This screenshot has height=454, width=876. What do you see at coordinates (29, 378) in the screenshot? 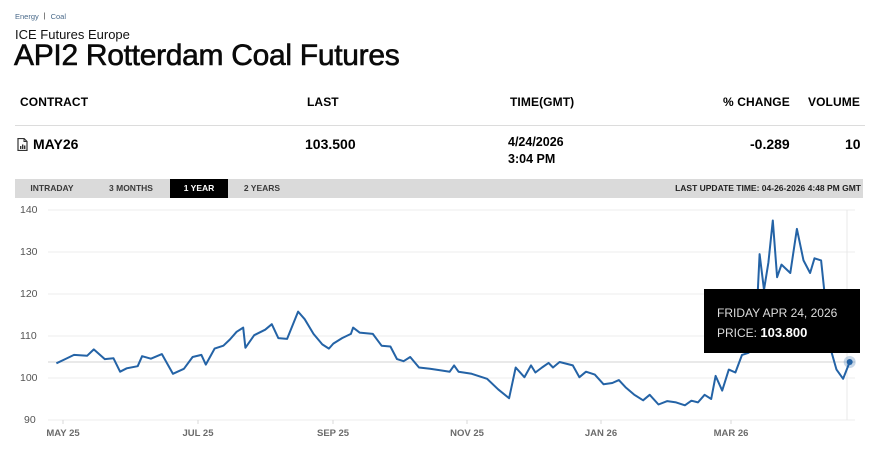
I see `y-tick-100: 100` at bounding box center [29, 378].